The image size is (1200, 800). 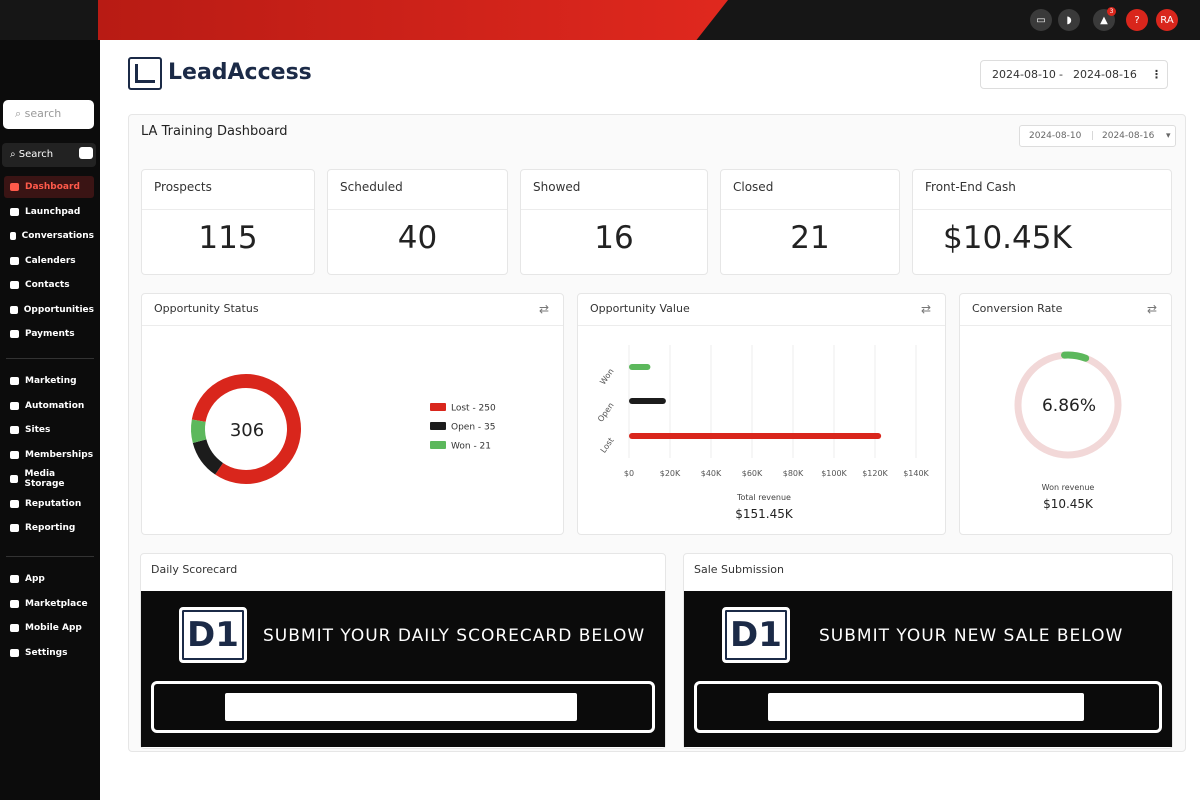 I want to click on stat-value: 16, so click(x=614, y=238).